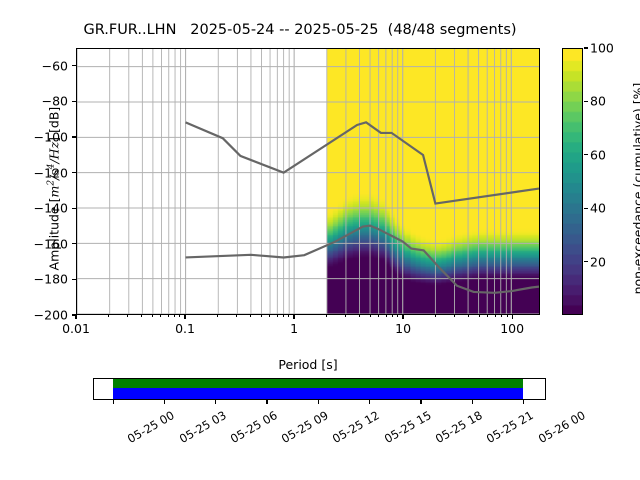 The height and width of the screenshot is (480, 640). I want to click on x-tick-label: 10, so click(403, 328).